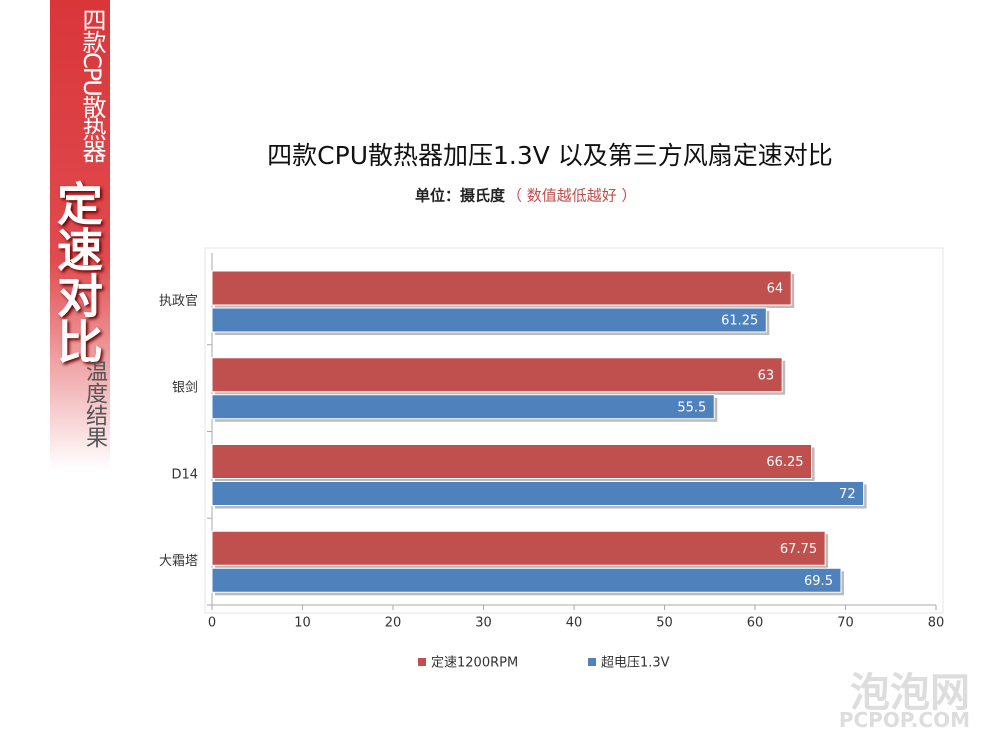 The width and height of the screenshot is (1000, 750). I want to click on watermark: 泡泡网, so click(910, 693).